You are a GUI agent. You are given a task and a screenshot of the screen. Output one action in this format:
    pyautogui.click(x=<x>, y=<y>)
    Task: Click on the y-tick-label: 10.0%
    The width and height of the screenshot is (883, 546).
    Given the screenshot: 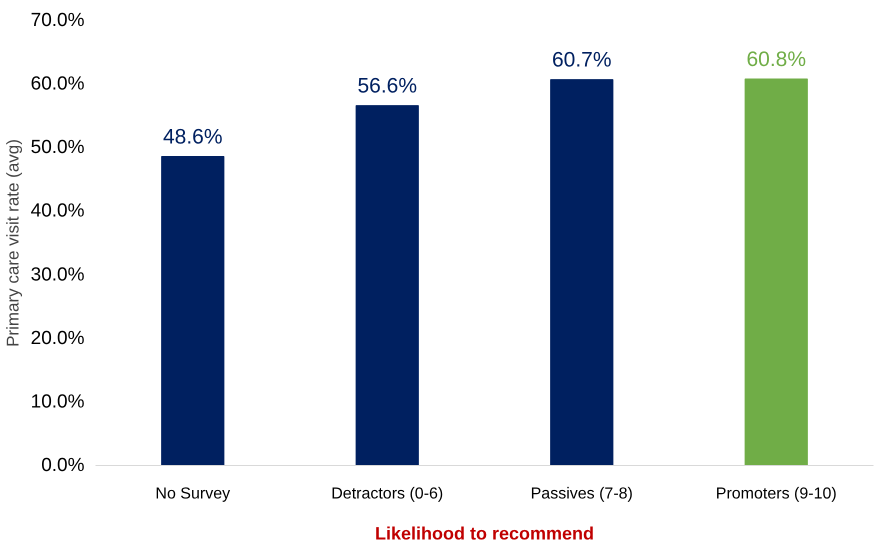 What is the action you would take?
    pyautogui.click(x=57, y=401)
    